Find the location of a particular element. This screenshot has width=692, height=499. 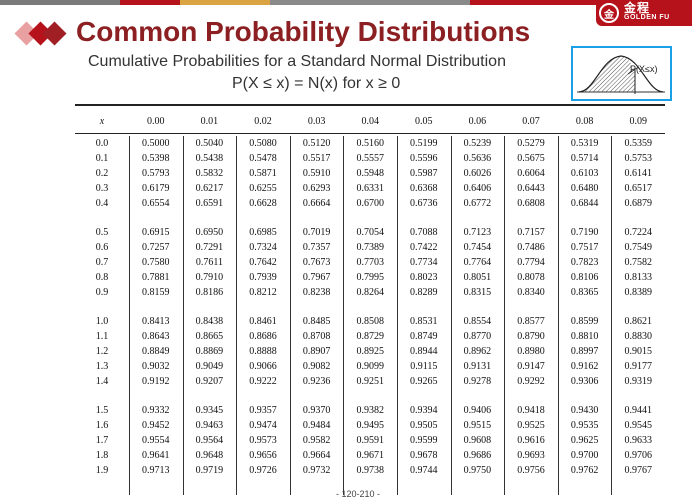

table-cell: 0.5714 is located at coordinates (584, 158).